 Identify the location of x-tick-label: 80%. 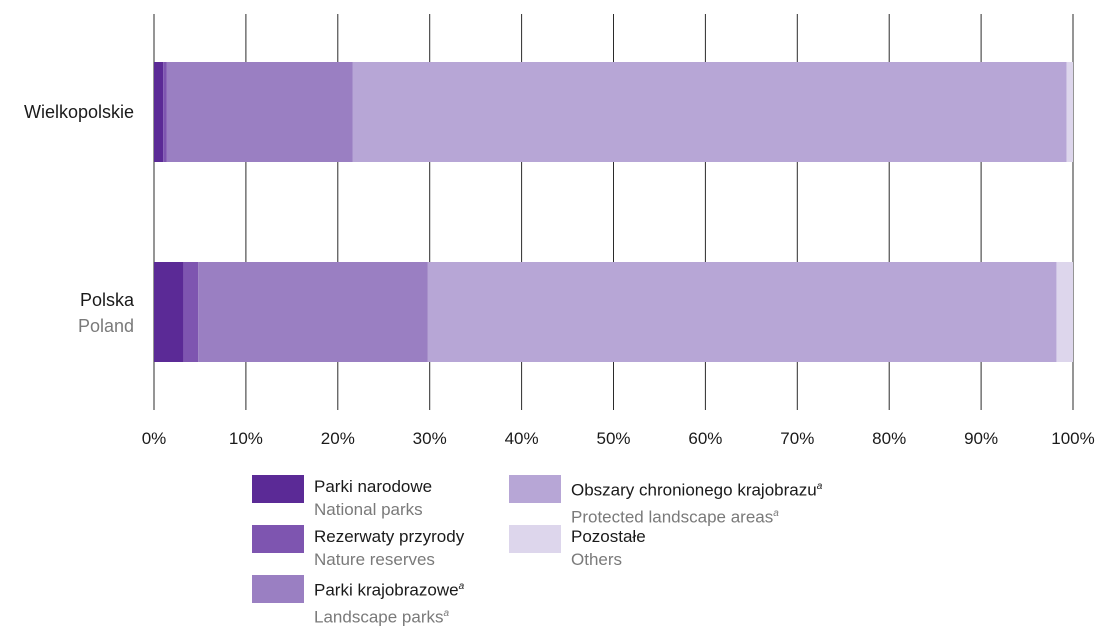
(889, 438).